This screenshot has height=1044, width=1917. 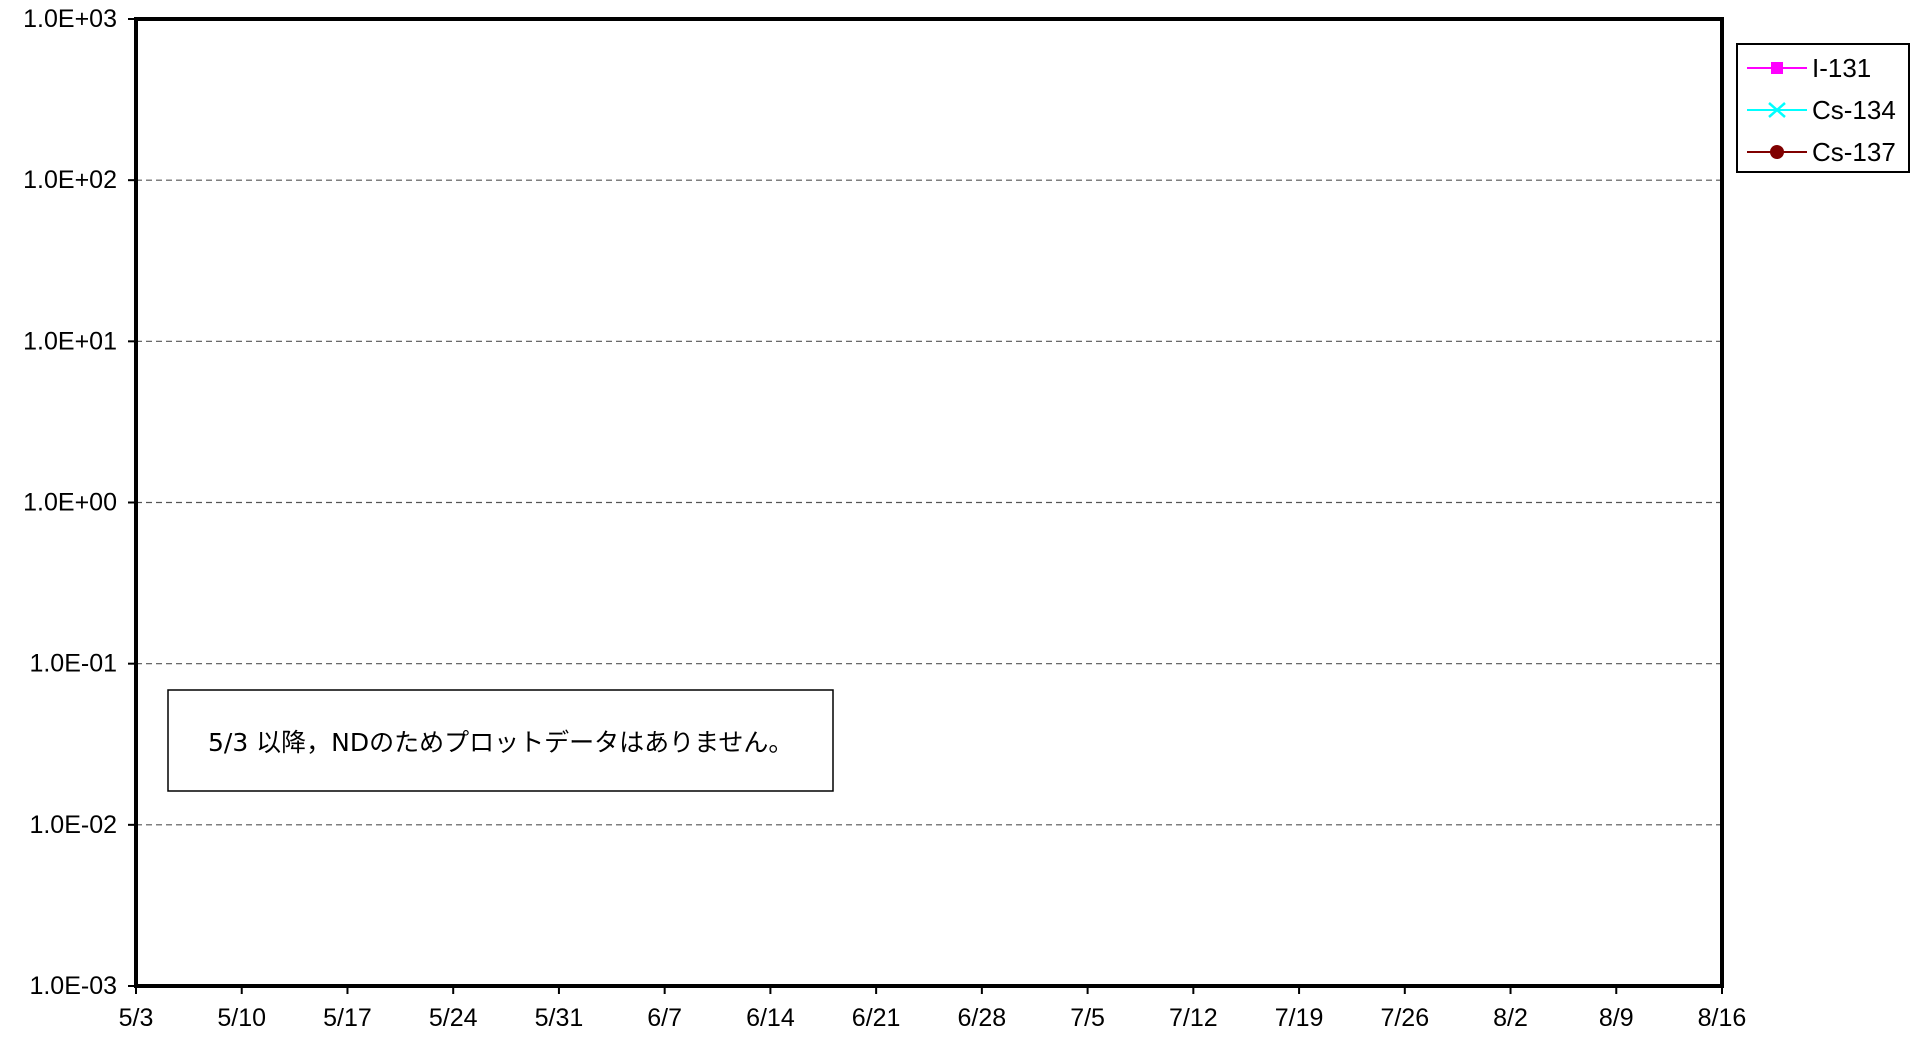 What do you see at coordinates (1087, 1018) in the screenshot?
I see `x-tick-label: 7/5` at bounding box center [1087, 1018].